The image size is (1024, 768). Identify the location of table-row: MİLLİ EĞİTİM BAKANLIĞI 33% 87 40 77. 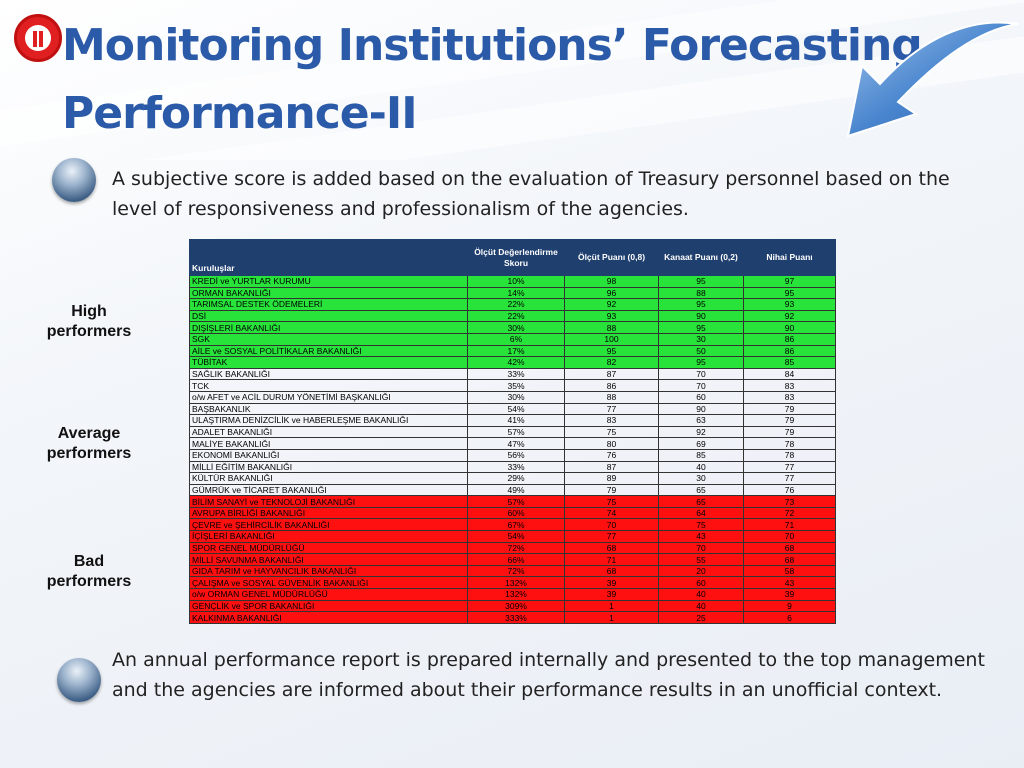
(512, 467).